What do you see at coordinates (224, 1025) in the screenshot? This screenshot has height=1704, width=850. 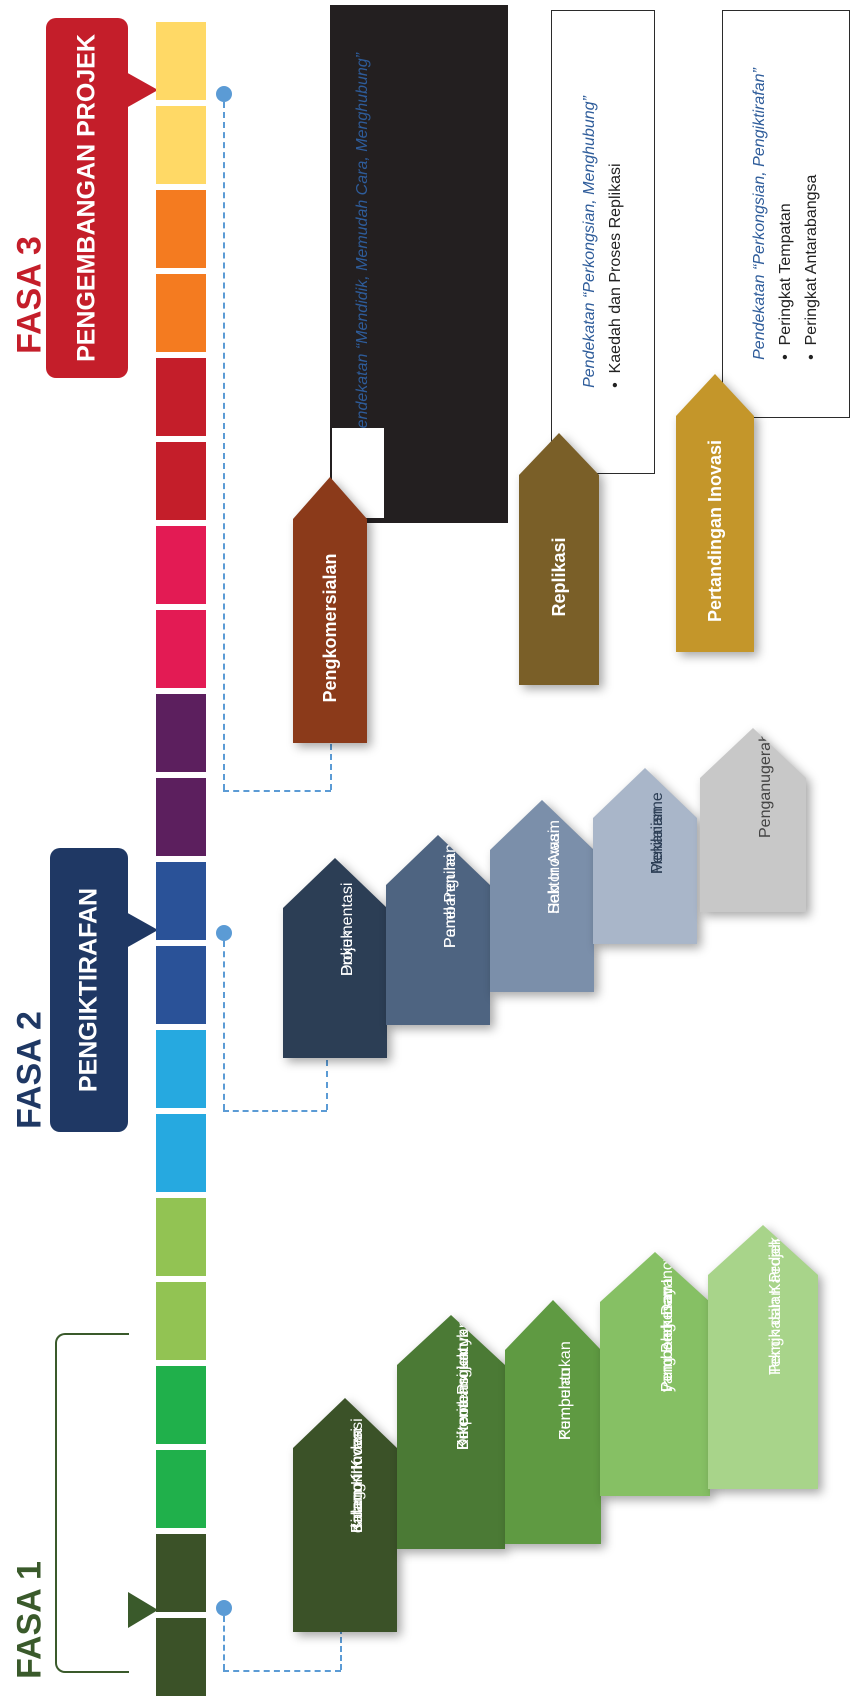 I see `connector-vline-fasa2` at bounding box center [224, 1025].